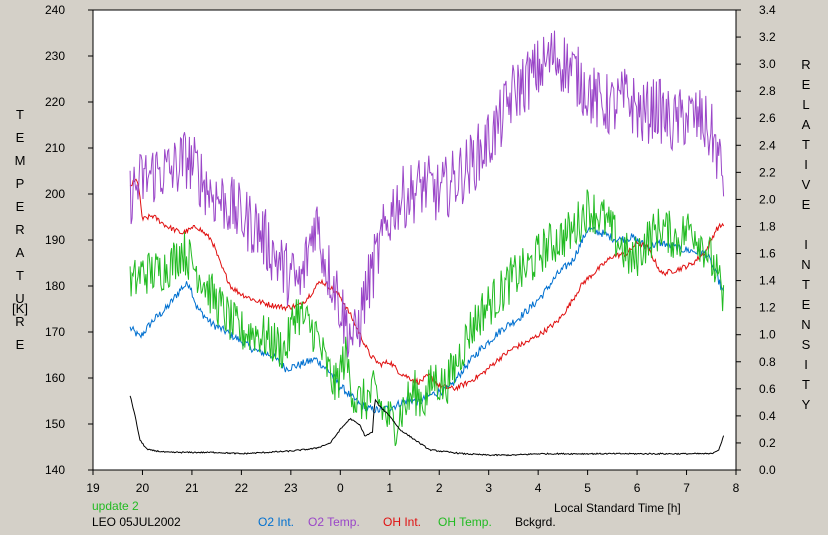 This screenshot has width=828, height=535. I want to click on right-tick-label: 2.2, so click(767, 172).